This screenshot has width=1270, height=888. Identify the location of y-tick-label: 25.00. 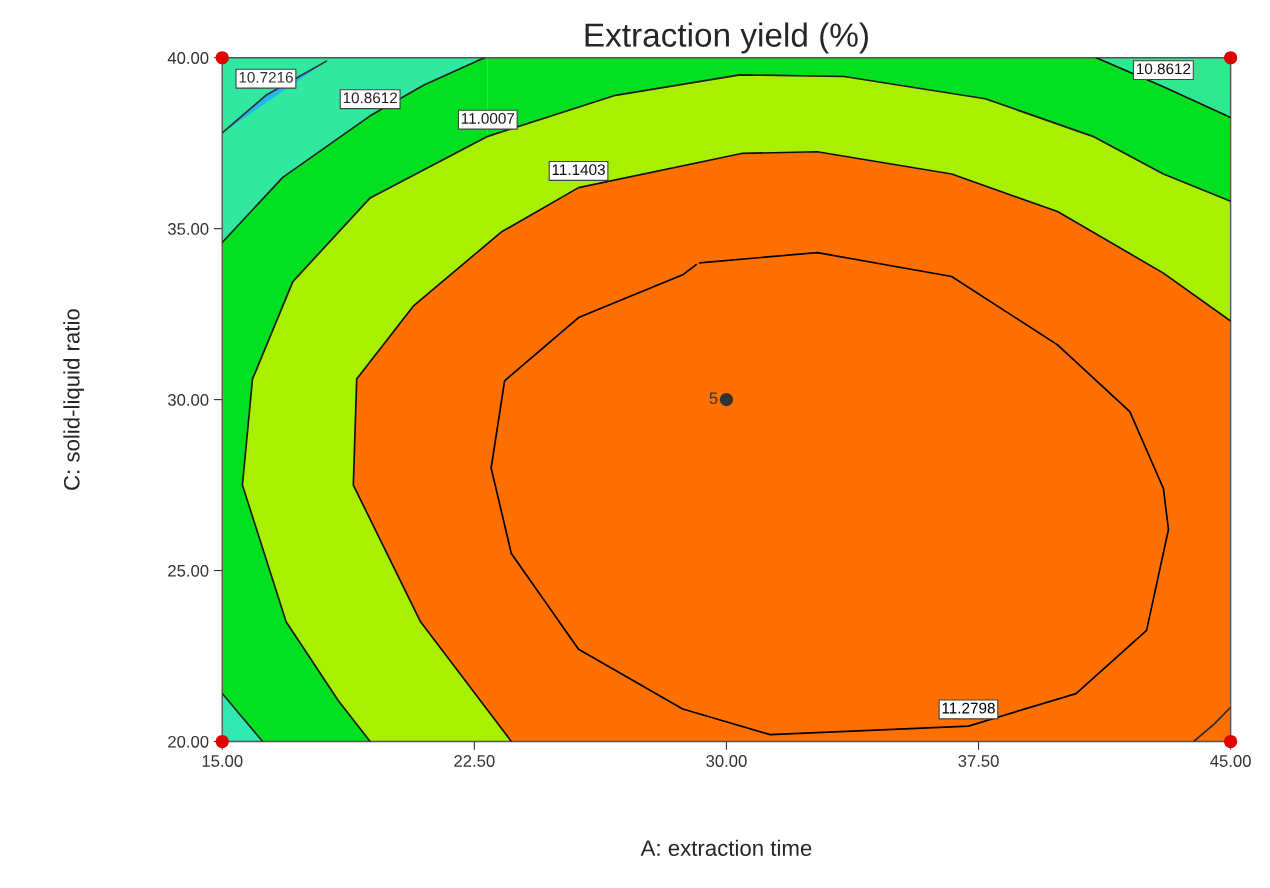
(188, 570).